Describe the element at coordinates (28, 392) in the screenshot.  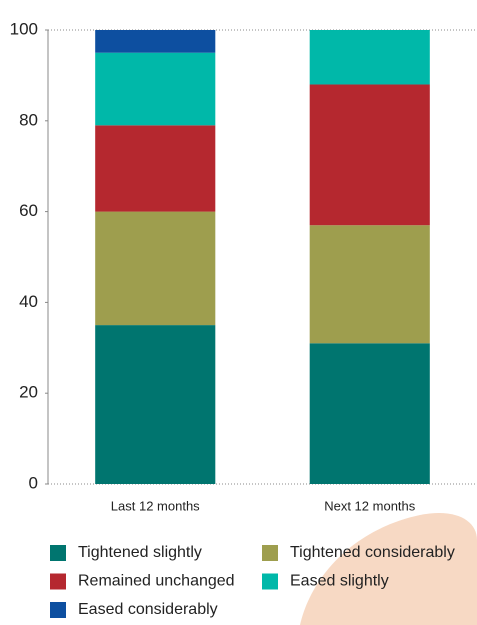
I see `y-tick-label: 20` at that location.